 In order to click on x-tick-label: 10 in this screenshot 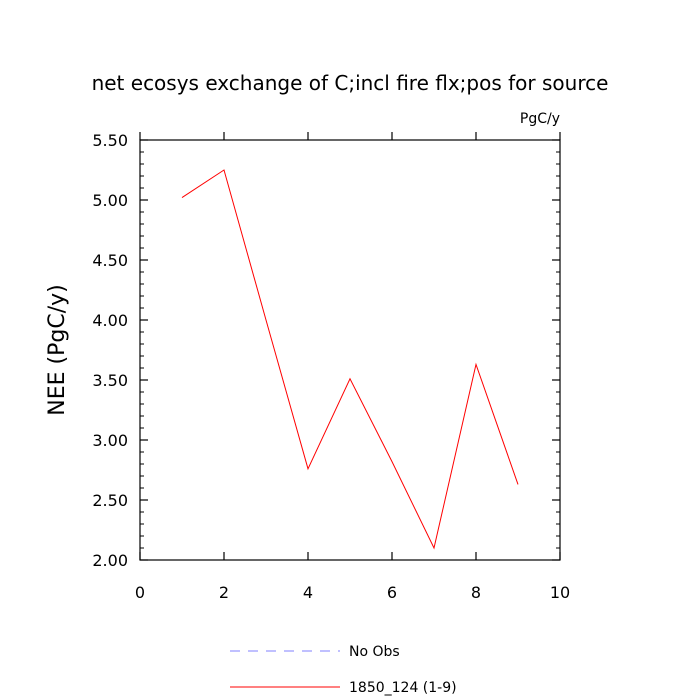, I will do `click(560, 592)`.